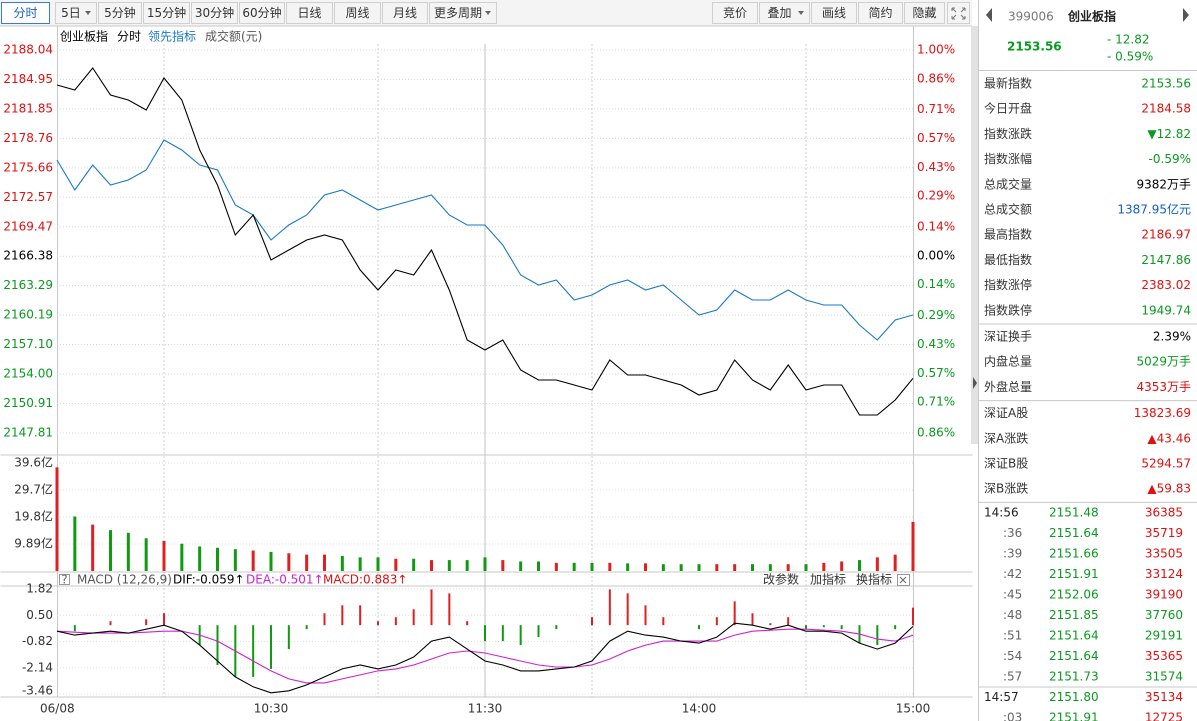  Describe the element at coordinates (1164, 533) in the screenshot. I see `tick-volume: 35719` at that location.